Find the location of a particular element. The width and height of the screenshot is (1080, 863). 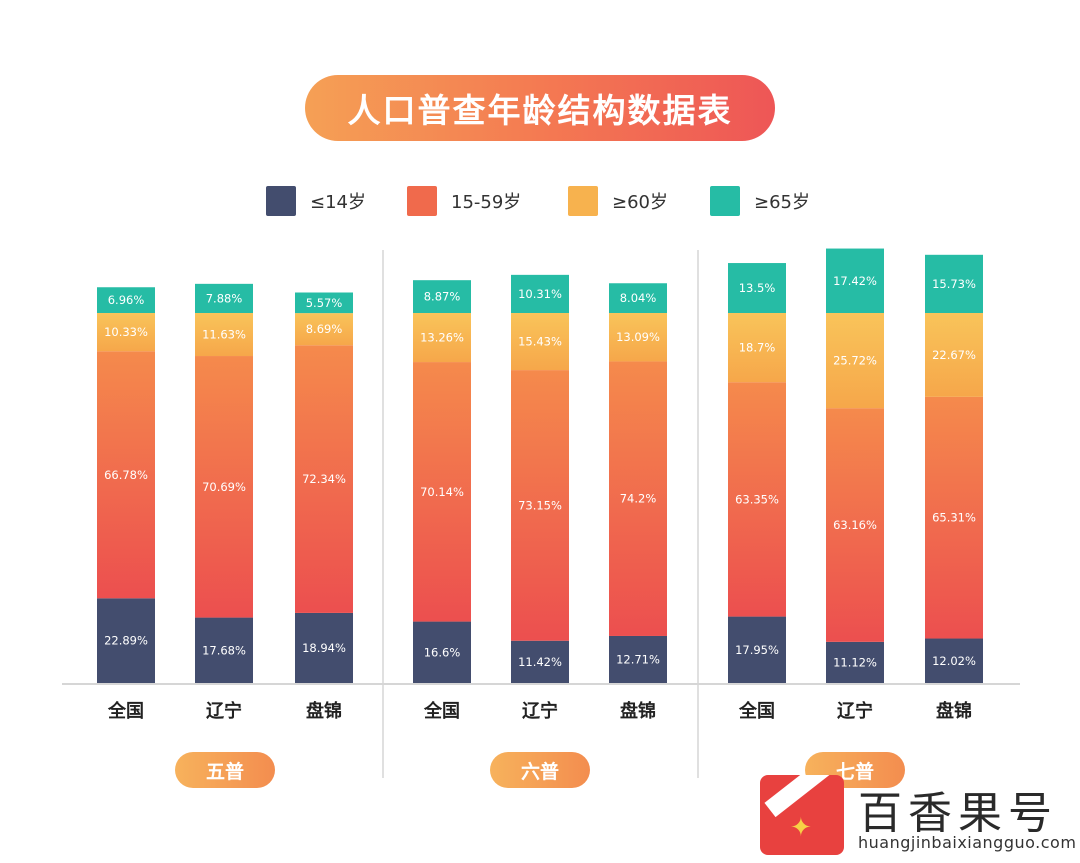

data-label-60-plus: 10.33% is located at coordinates (126, 332).